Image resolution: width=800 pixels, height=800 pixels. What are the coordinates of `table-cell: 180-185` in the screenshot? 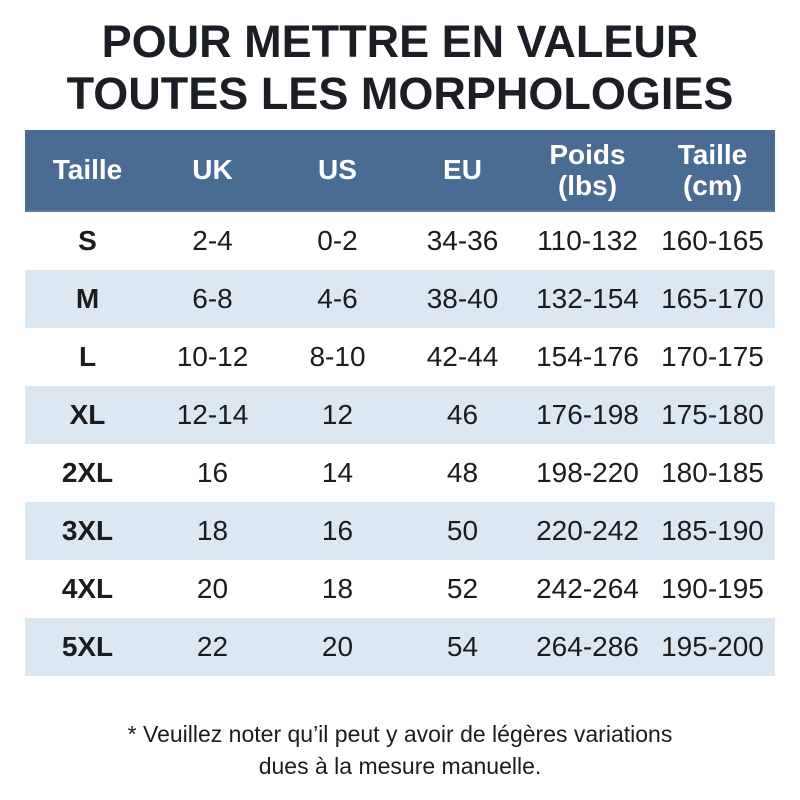 It's located at (712, 472).